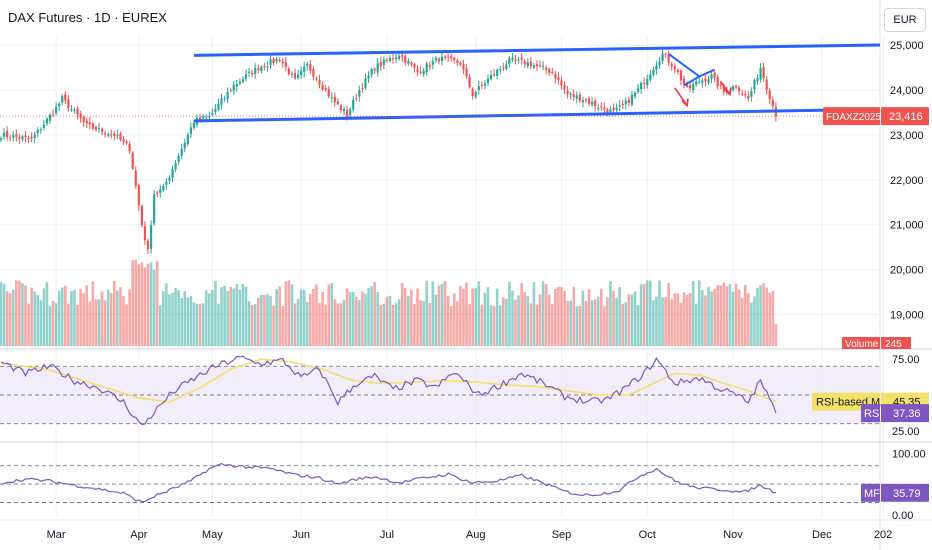 The width and height of the screenshot is (932, 550). What do you see at coordinates (873, 414) in the screenshot?
I see `rsi-name: RSI` at bounding box center [873, 414].